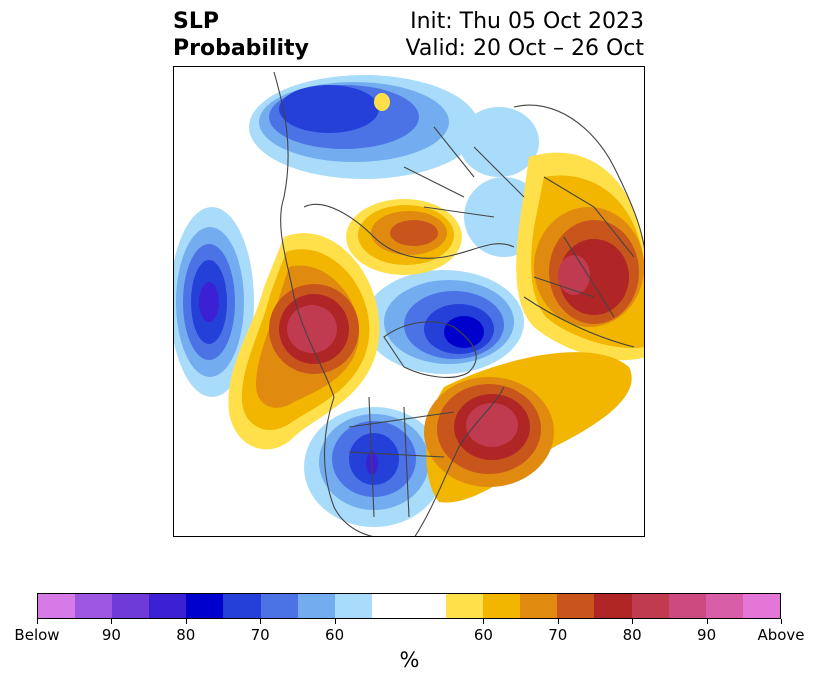 This screenshot has width=819, height=686. I want to click on blob-arctic-blue, so click(444, 322).